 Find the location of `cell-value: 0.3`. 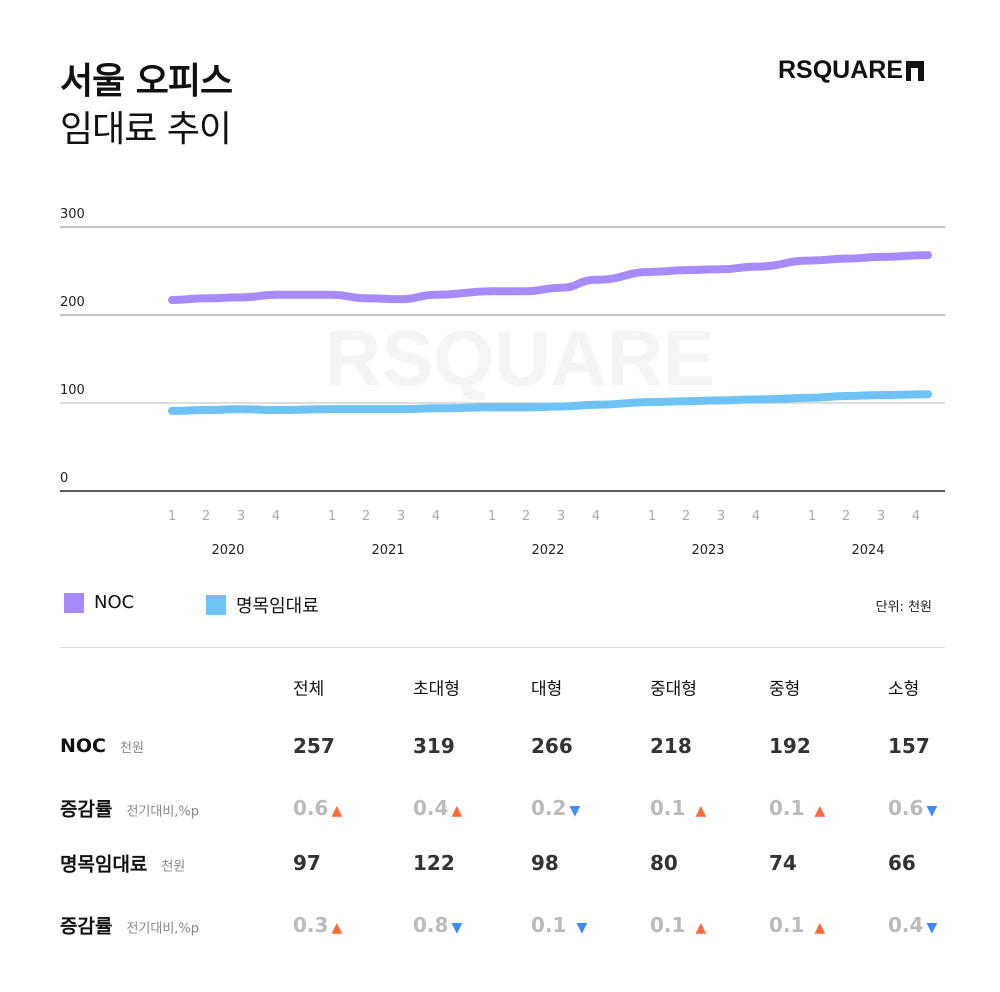

cell-value: 0.3 is located at coordinates (311, 925).